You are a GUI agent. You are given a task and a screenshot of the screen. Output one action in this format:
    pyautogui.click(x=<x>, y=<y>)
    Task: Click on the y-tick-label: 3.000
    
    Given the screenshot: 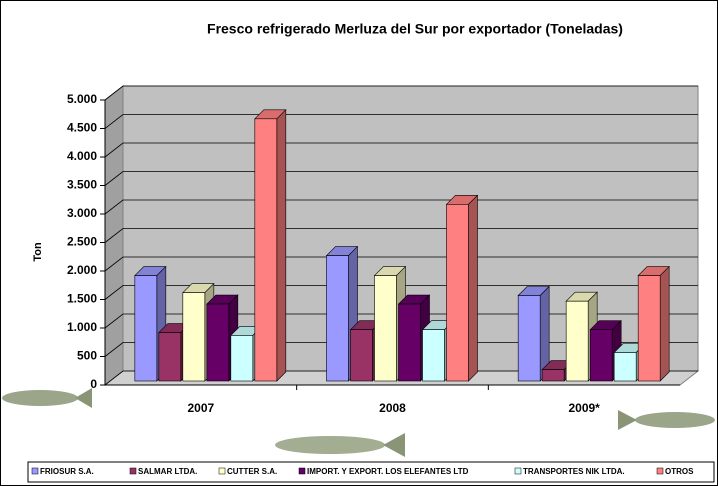 What is the action you would take?
    pyautogui.click(x=82, y=213)
    